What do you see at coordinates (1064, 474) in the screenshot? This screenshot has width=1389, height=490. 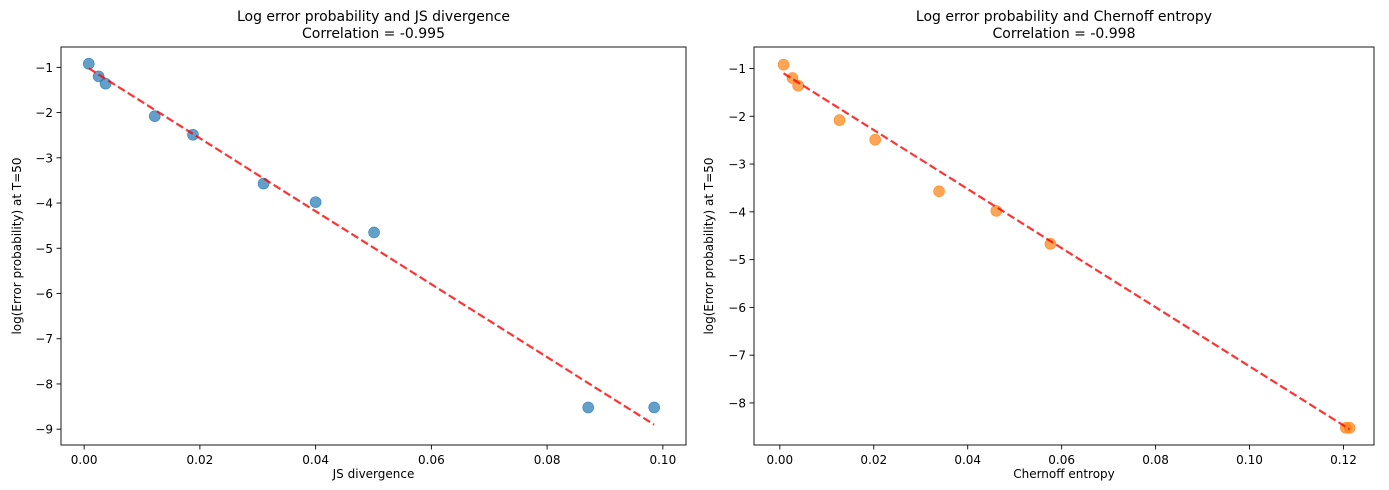 I see `x-axis-label: Chernoff entropy` at bounding box center [1064, 474].